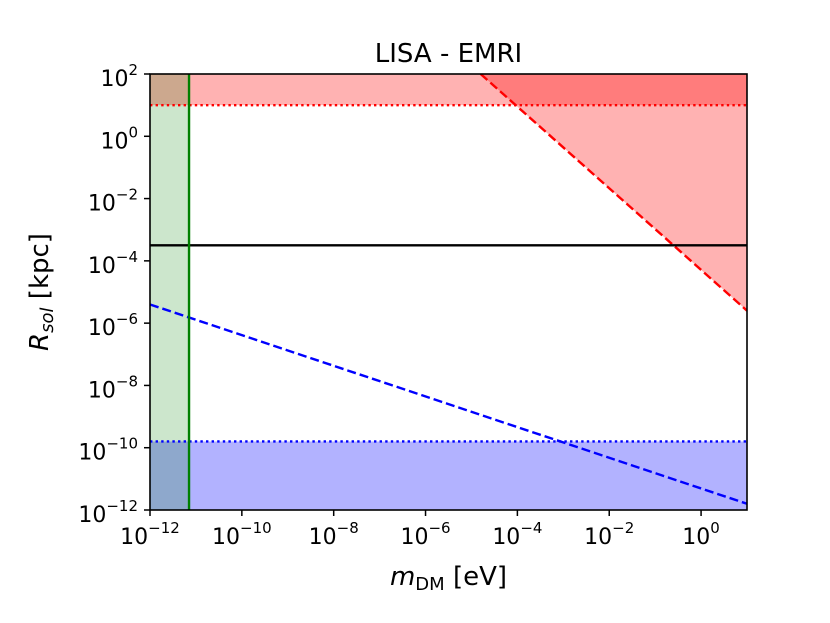  What do you see at coordinates (113, 201) in the screenshot?
I see `y-tick-label: 10⁻²` at bounding box center [113, 201].